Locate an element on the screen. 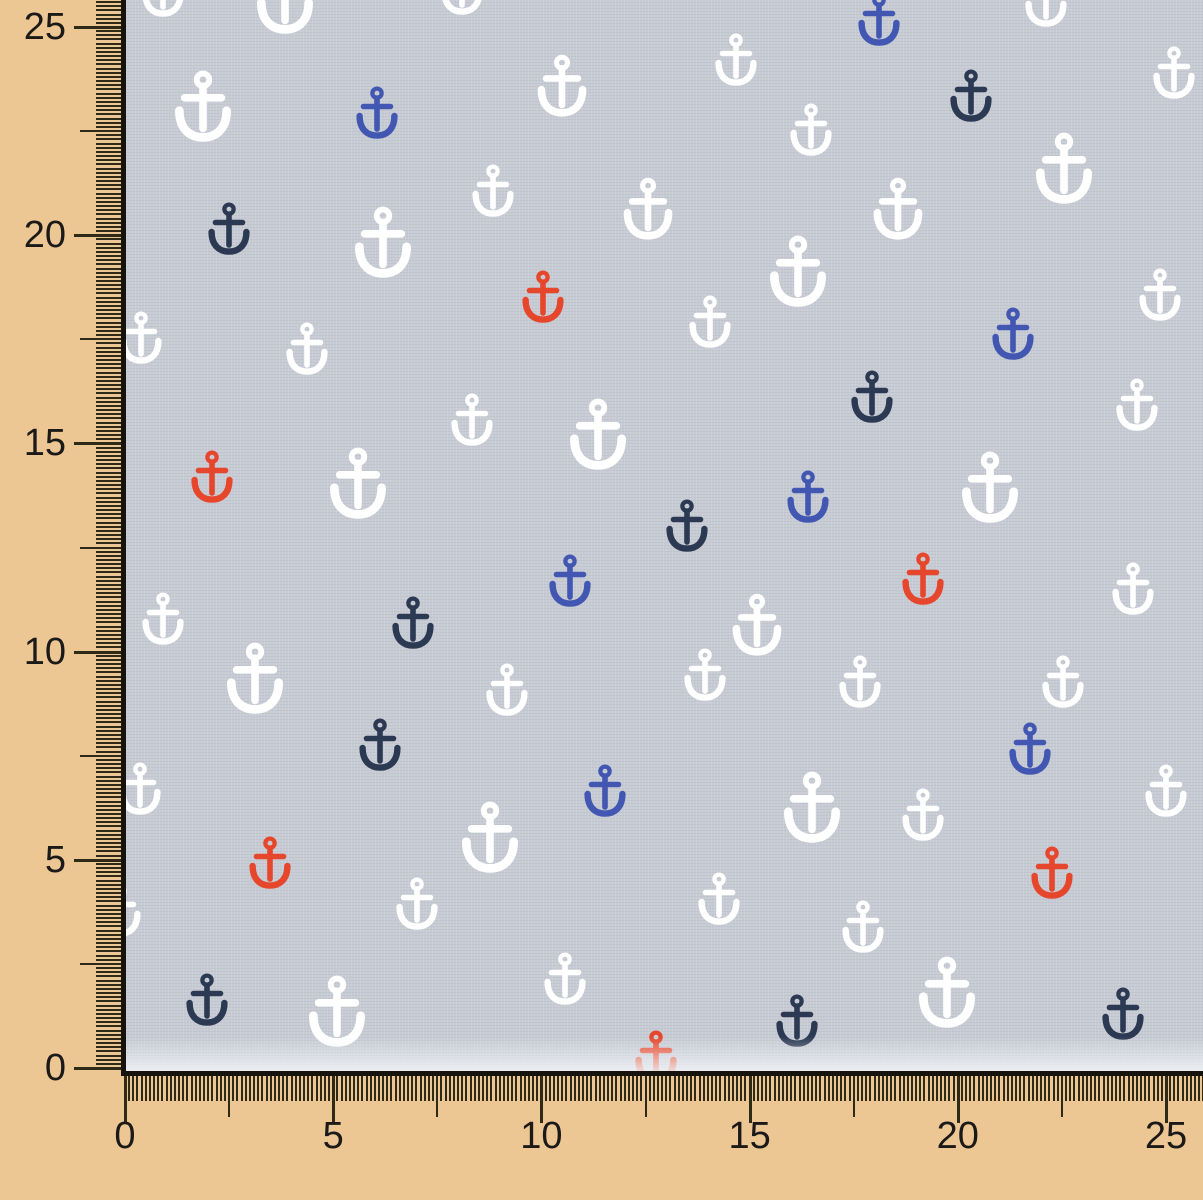 This screenshot has height=1200, width=1203. red-anchor-motif is located at coordinates (270, 862).